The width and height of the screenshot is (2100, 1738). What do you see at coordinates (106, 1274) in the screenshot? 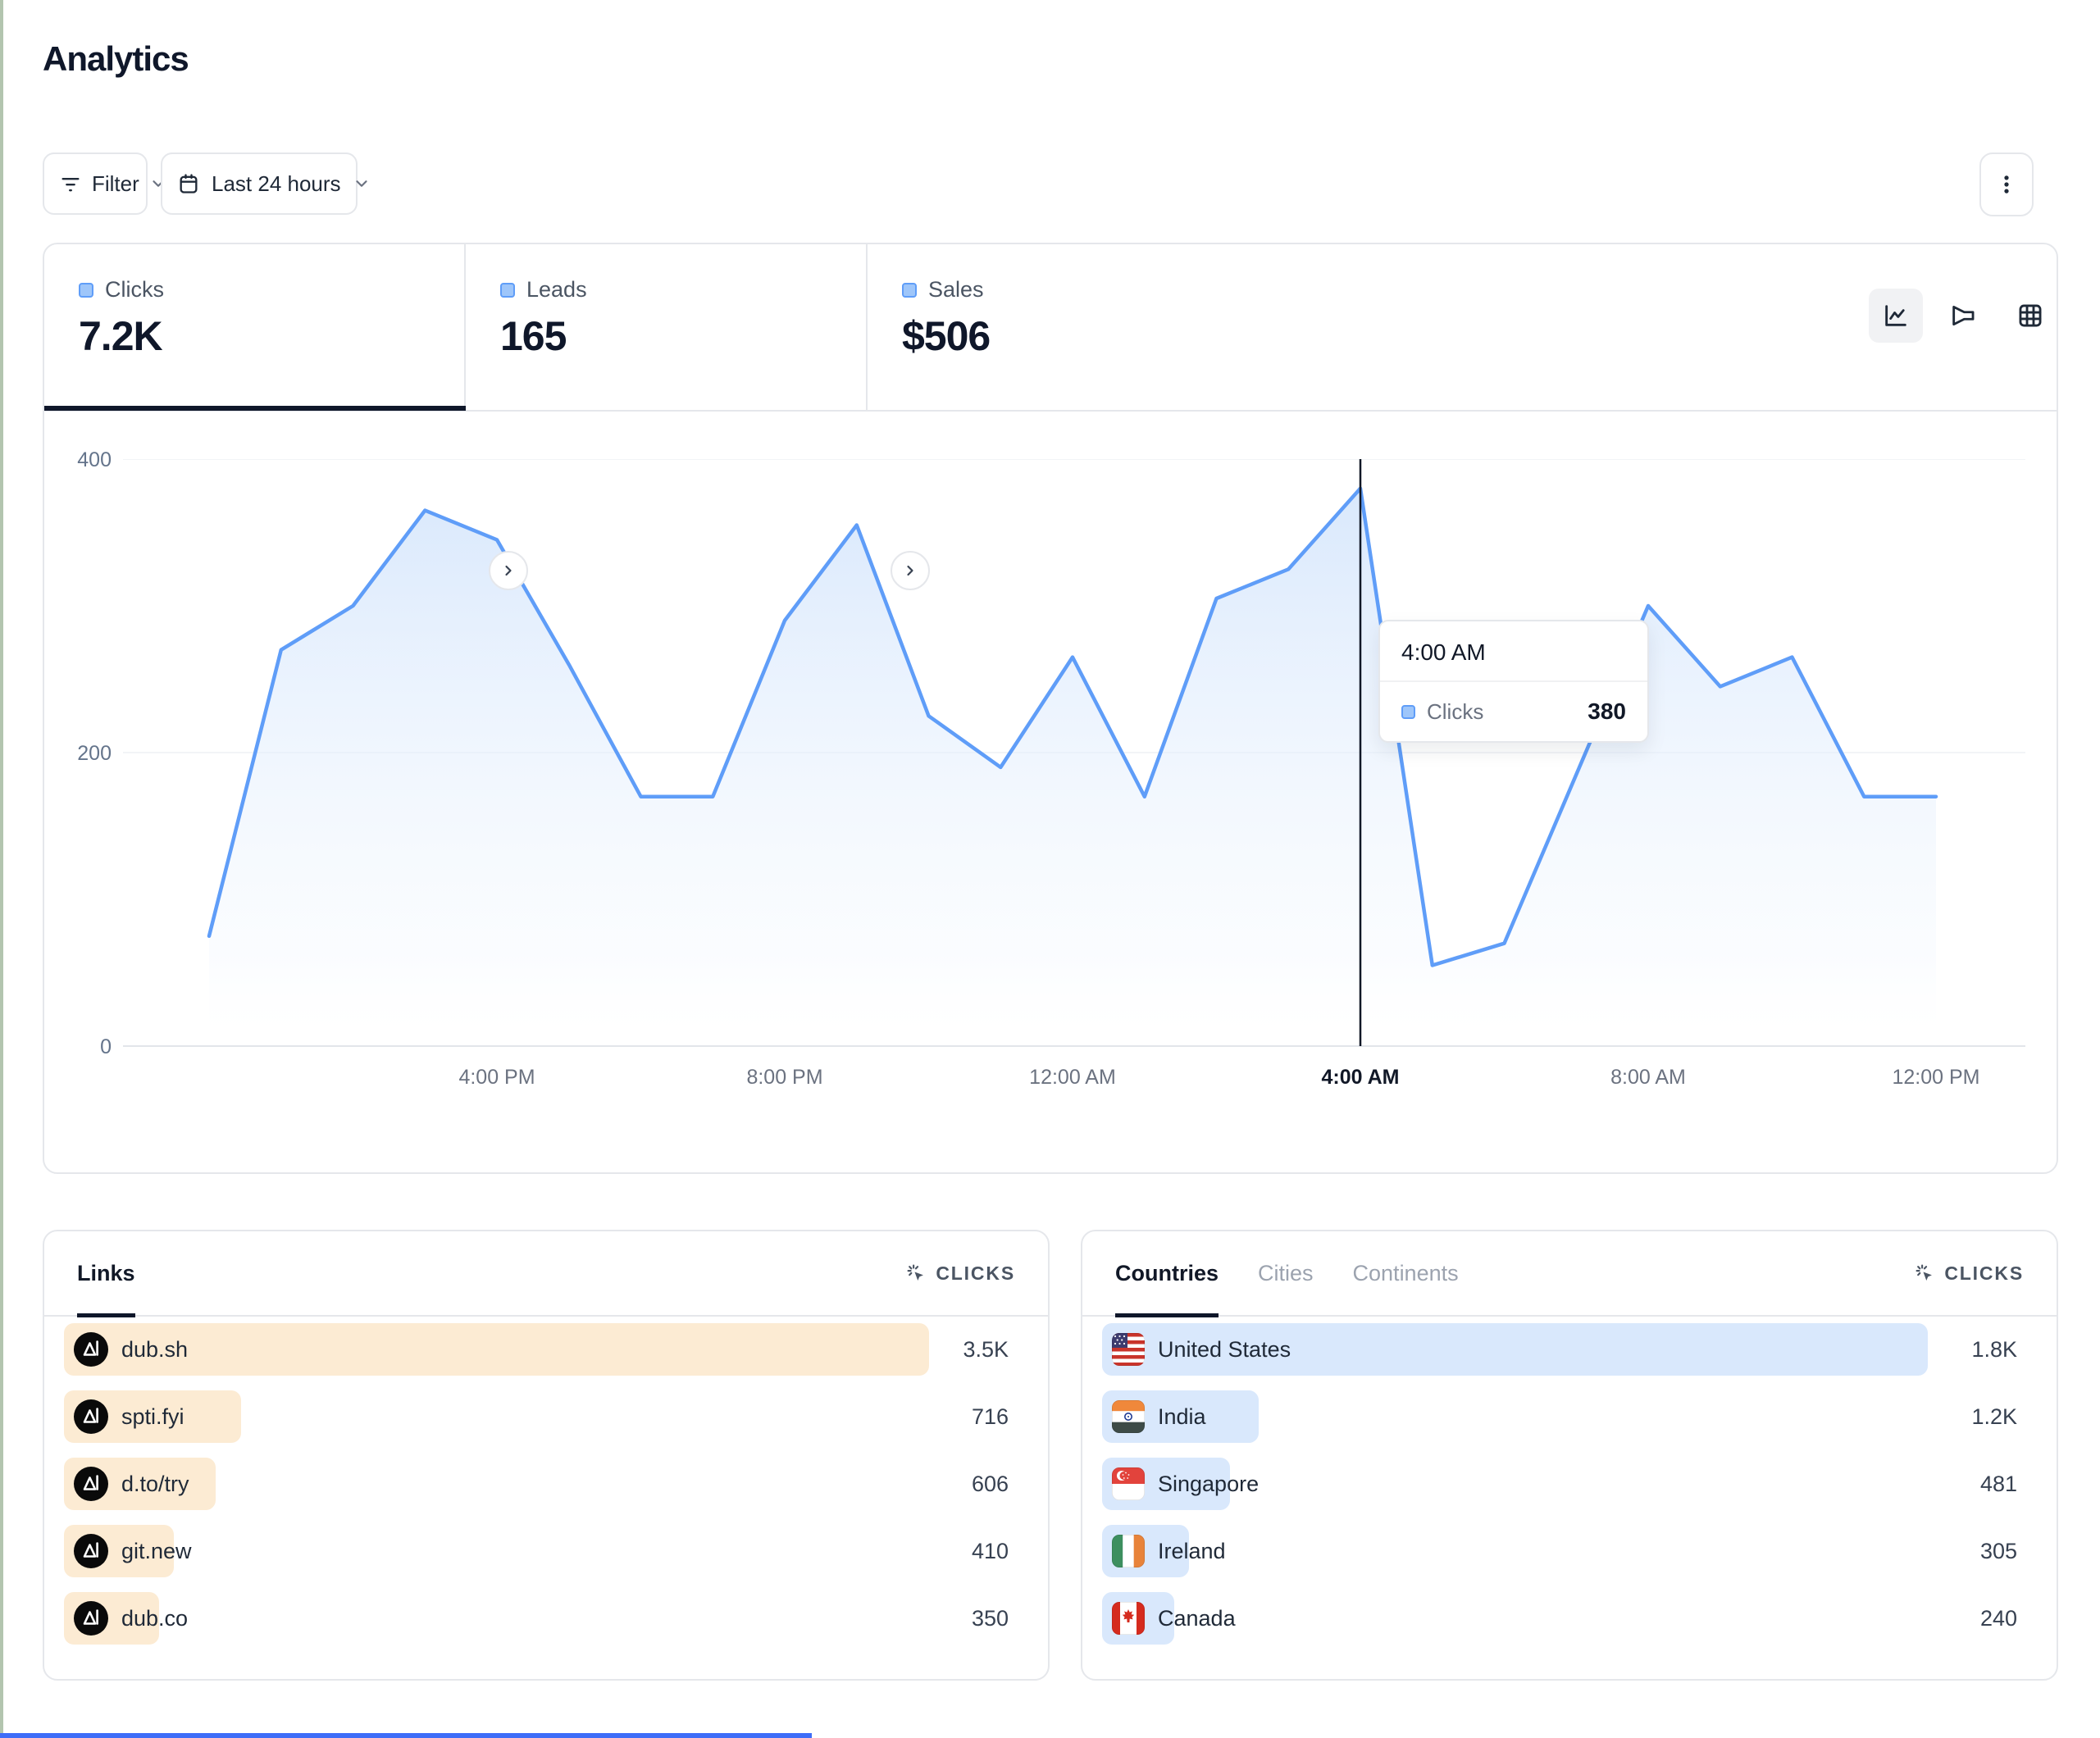
I see `tab-links: Links` at bounding box center [106, 1274].